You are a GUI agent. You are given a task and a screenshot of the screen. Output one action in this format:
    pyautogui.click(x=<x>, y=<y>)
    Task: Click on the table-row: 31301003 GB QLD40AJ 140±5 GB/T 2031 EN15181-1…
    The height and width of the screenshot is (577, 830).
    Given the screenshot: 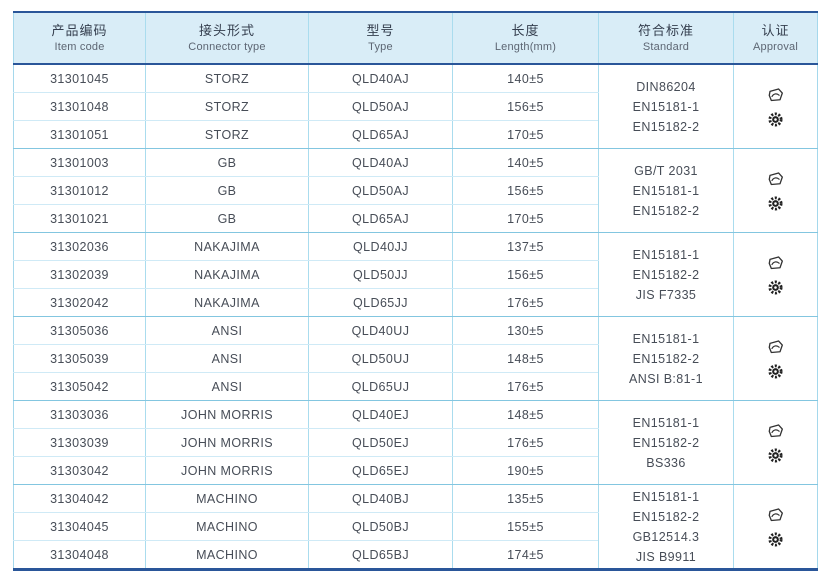 What is the action you would take?
    pyautogui.click(x=415, y=190)
    